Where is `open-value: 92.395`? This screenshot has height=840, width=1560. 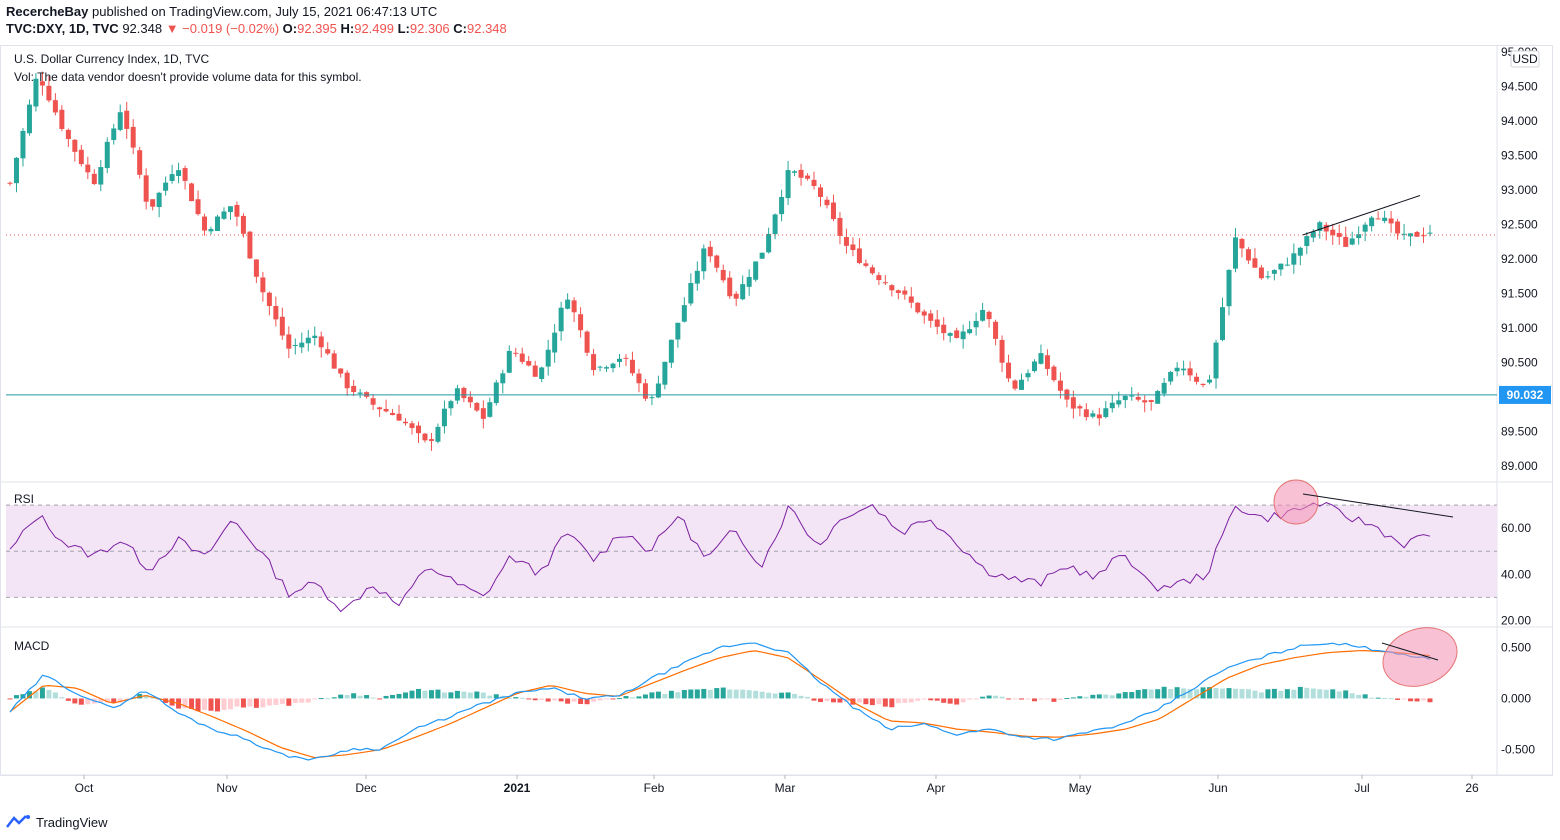 open-value: 92.395 is located at coordinates (317, 28).